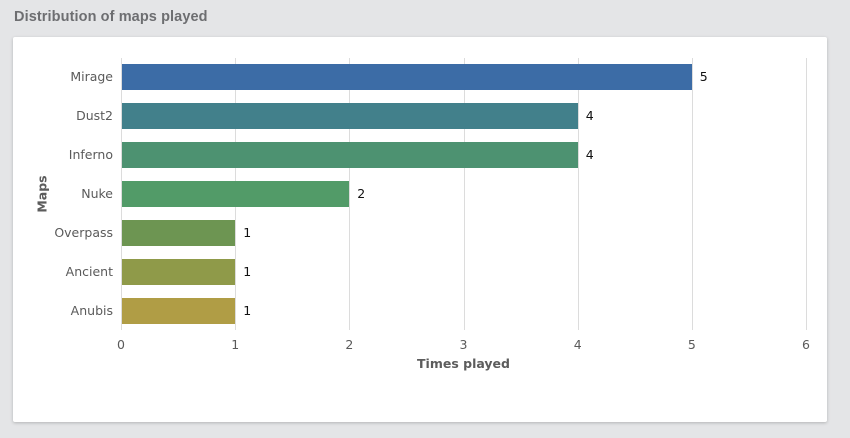 The height and width of the screenshot is (438, 850). What do you see at coordinates (111, 17) in the screenshot?
I see `page-title: Distribution of maps played` at bounding box center [111, 17].